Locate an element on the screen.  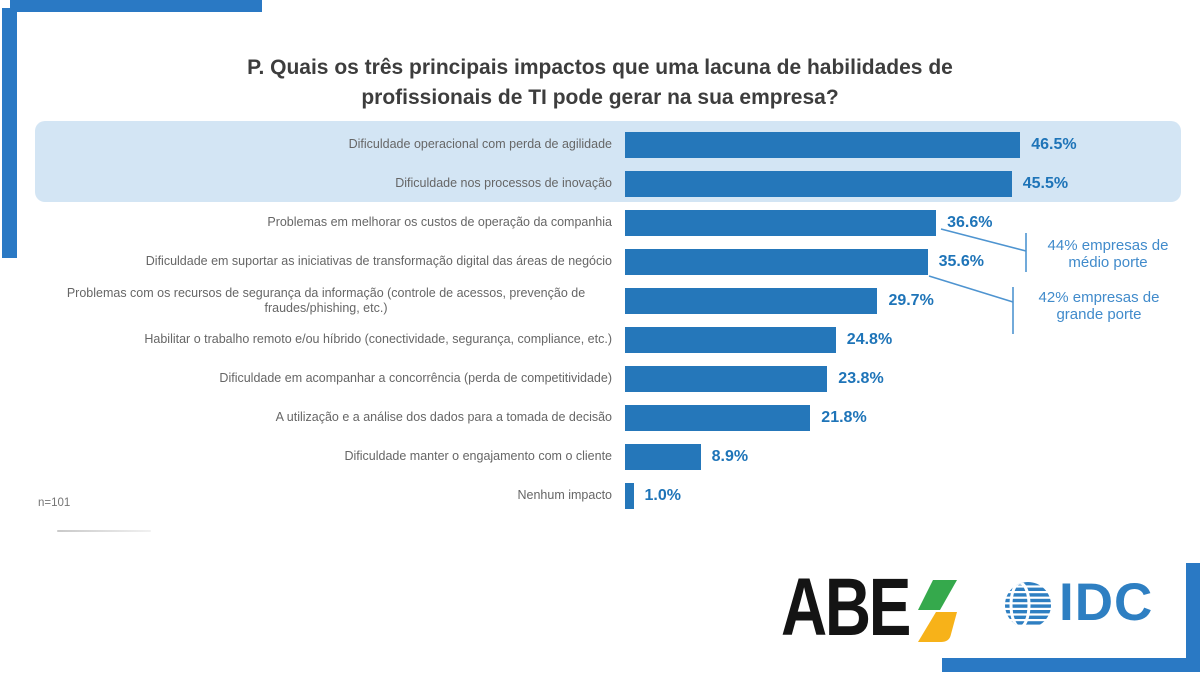
value-label: 8.9% is located at coordinates (730, 456).